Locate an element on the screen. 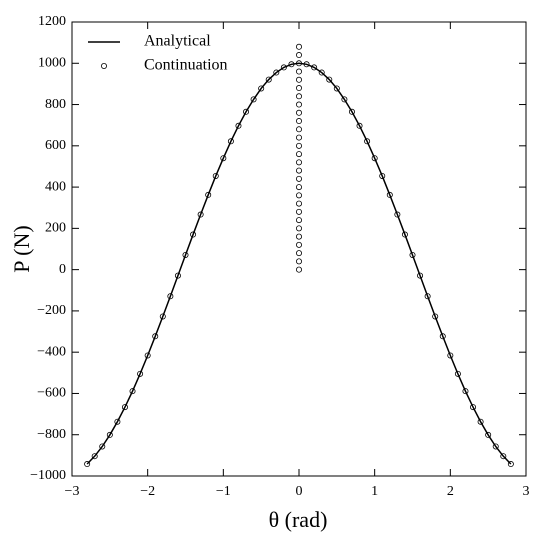 This screenshot has height=550, width=546. x-tick-label: −2 is located at coordinates (147, 491).